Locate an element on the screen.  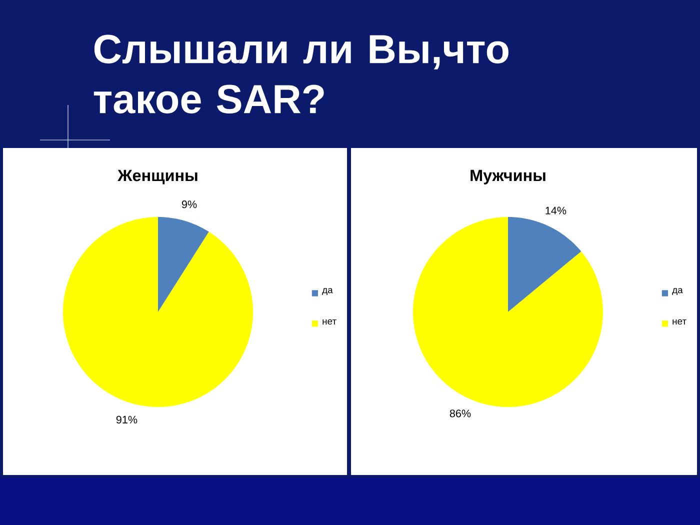
data-label: 86% is located at coordinates (460, 414).